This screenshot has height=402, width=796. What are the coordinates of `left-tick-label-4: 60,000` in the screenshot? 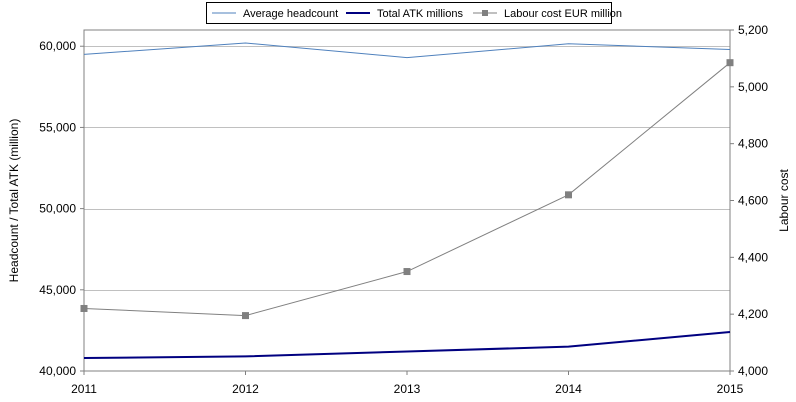 It's located at (57, 46).